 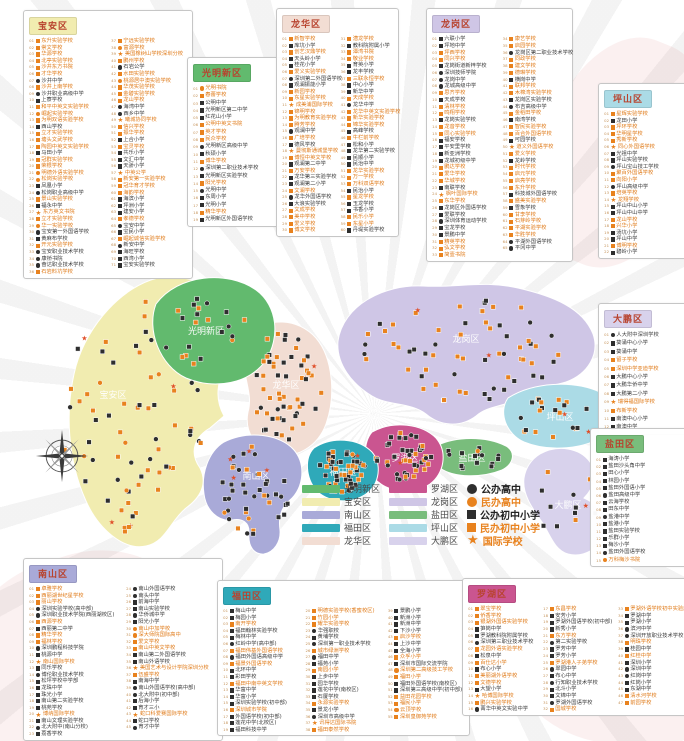 What do you see at coordinates (31, 701) in the screenshot?
I see `school-index: 18` at bounding box center [31, 701].